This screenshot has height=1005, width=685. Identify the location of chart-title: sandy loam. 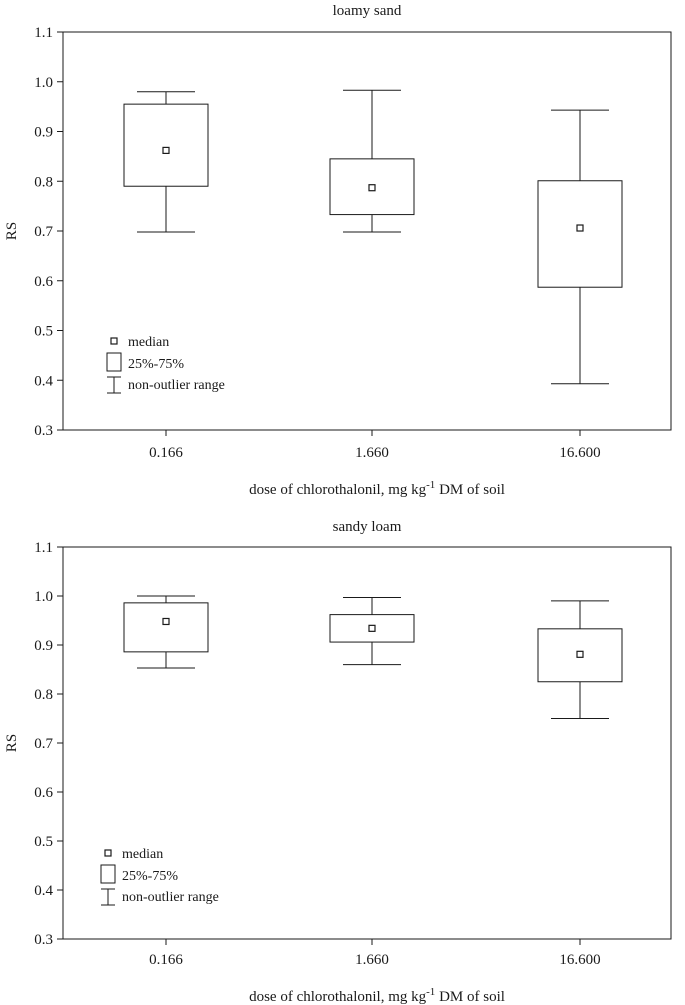
(367, 527).